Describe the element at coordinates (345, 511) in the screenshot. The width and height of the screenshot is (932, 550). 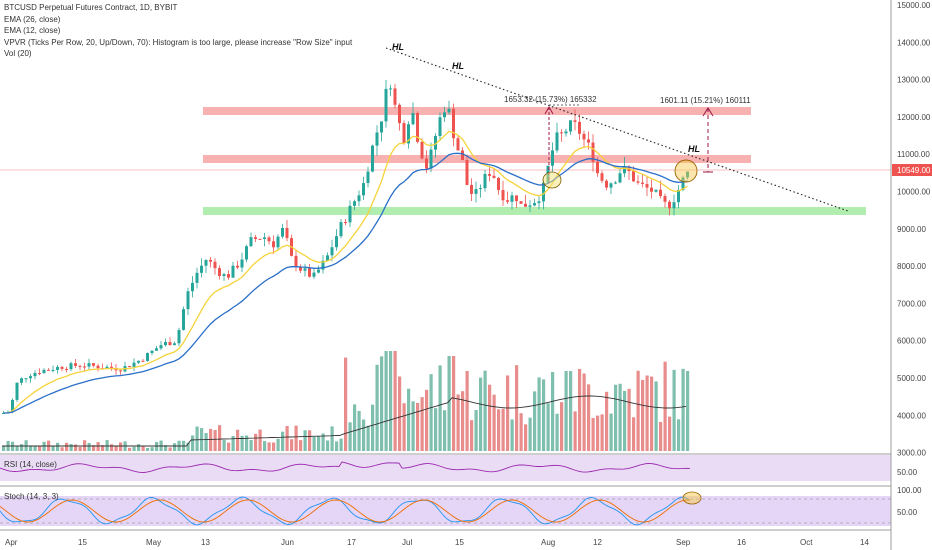
I see `stoch-d-line` at that location.